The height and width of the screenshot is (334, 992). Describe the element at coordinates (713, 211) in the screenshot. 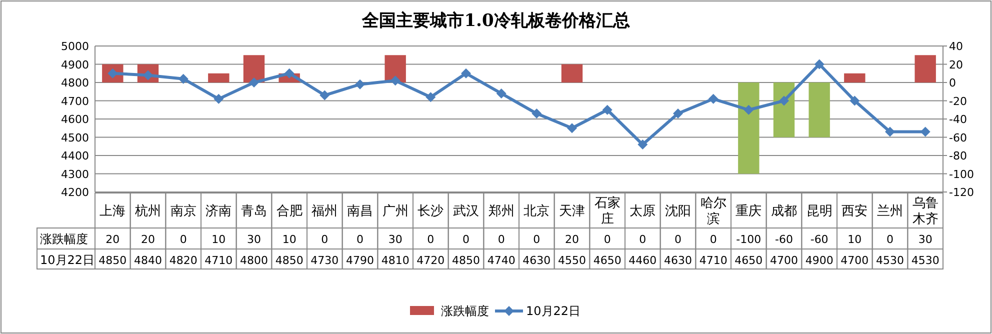

I see `x-tick-label: 哈尔滨` at that location.